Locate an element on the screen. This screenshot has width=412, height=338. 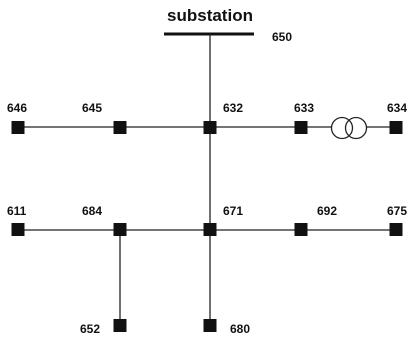
transformer-winding-primary is located at coordinates (342, 128).